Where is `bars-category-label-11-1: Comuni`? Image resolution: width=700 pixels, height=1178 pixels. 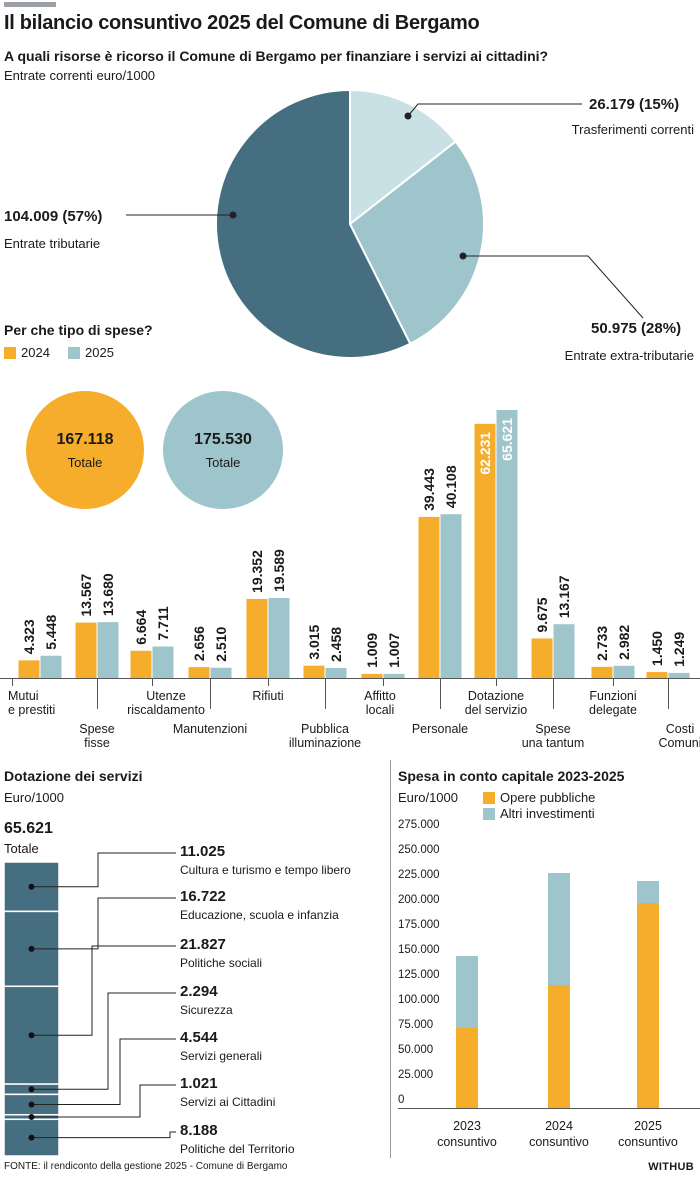 bars-category-label-11-1: Comuni is located at coordinates (679, 743).